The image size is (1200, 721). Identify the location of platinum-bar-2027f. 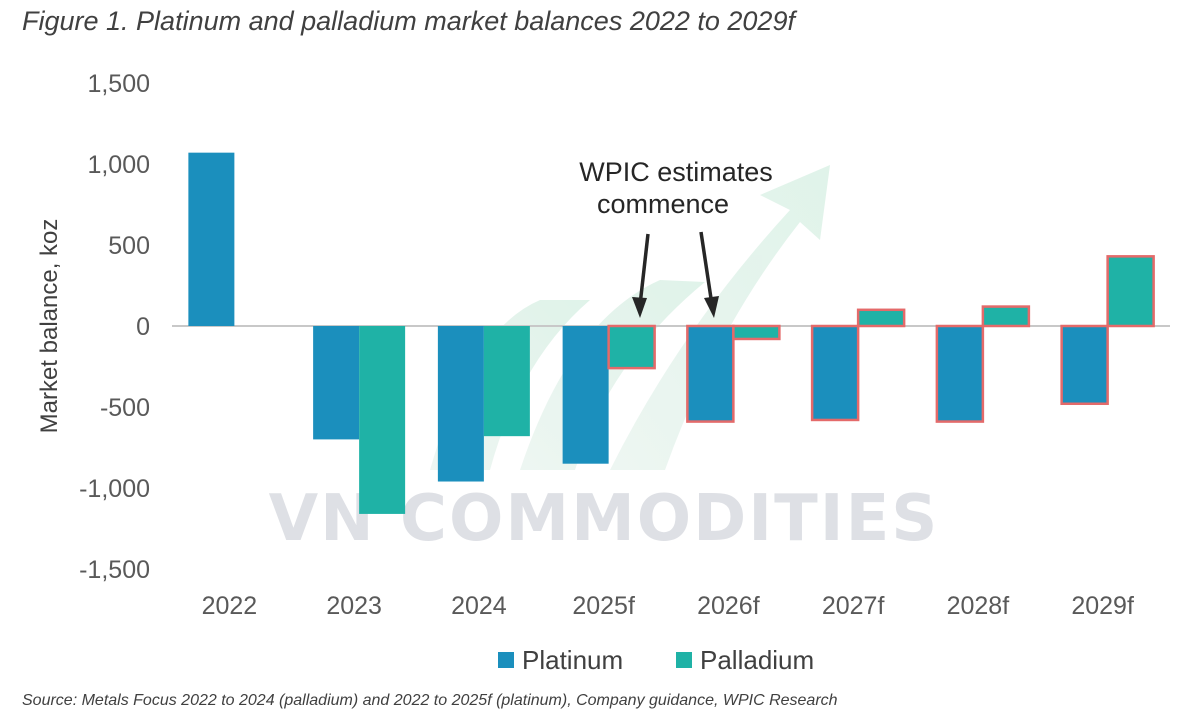
(835, 373).